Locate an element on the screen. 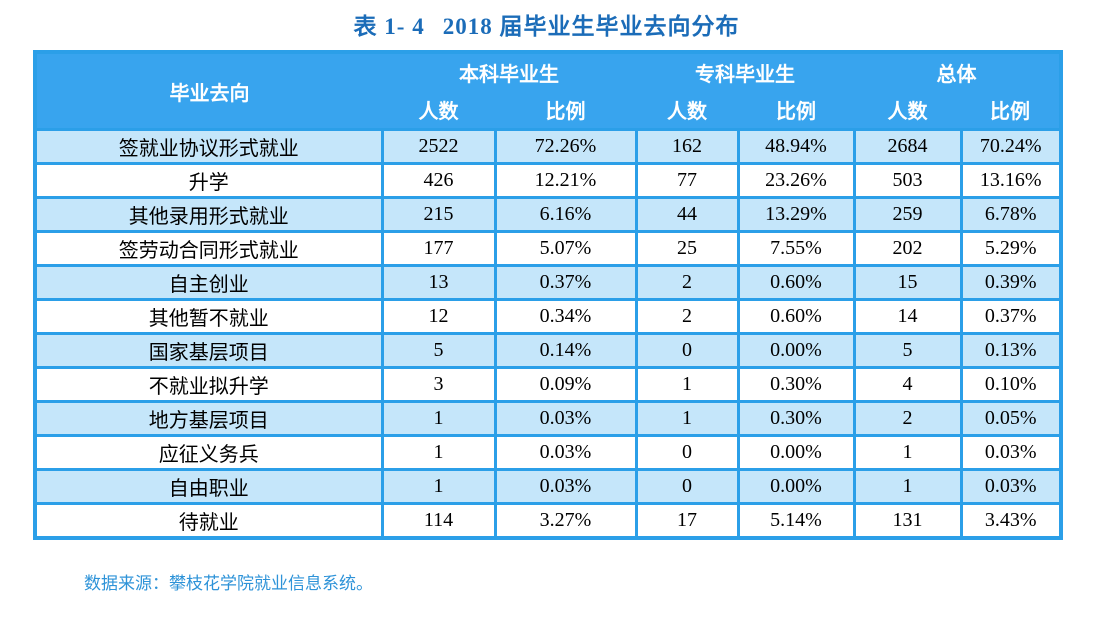 The image size is (1093, 626). header-jc-ratio: 比例 is located at coordinates (796, 110).